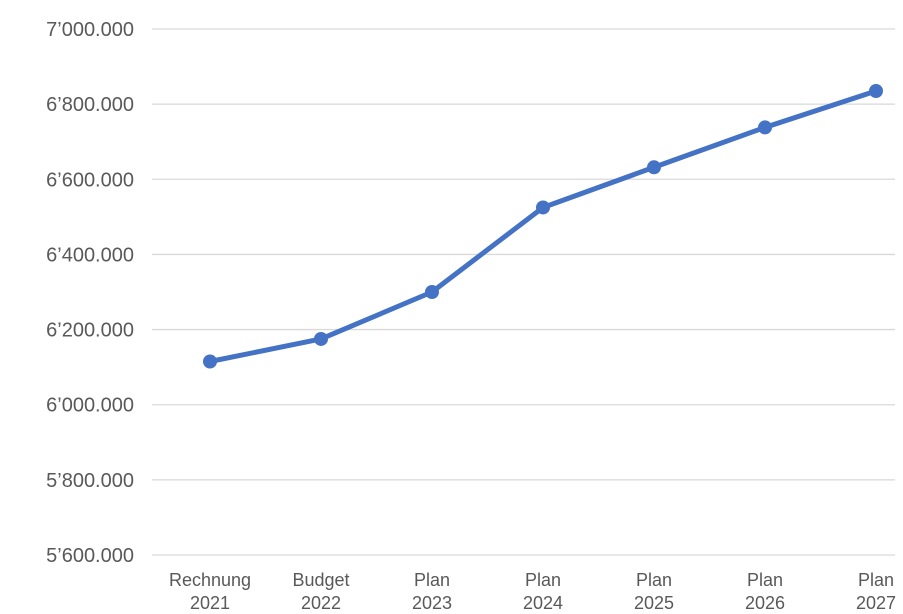  I want to click on x-tick-label: Budget 2022, so click(320, 591).